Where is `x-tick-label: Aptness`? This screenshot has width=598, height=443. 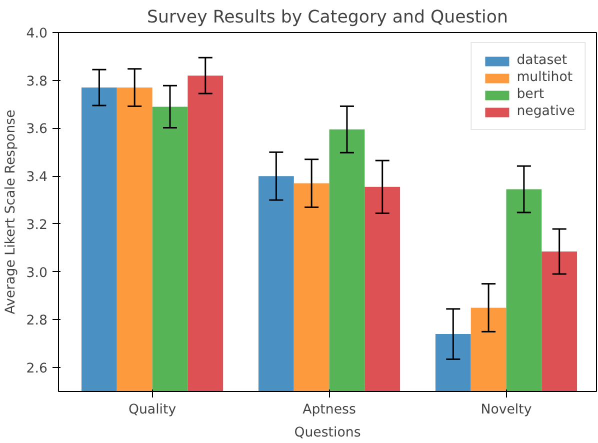 x-tick-label: Aptness is located at coordinates (329, 410).